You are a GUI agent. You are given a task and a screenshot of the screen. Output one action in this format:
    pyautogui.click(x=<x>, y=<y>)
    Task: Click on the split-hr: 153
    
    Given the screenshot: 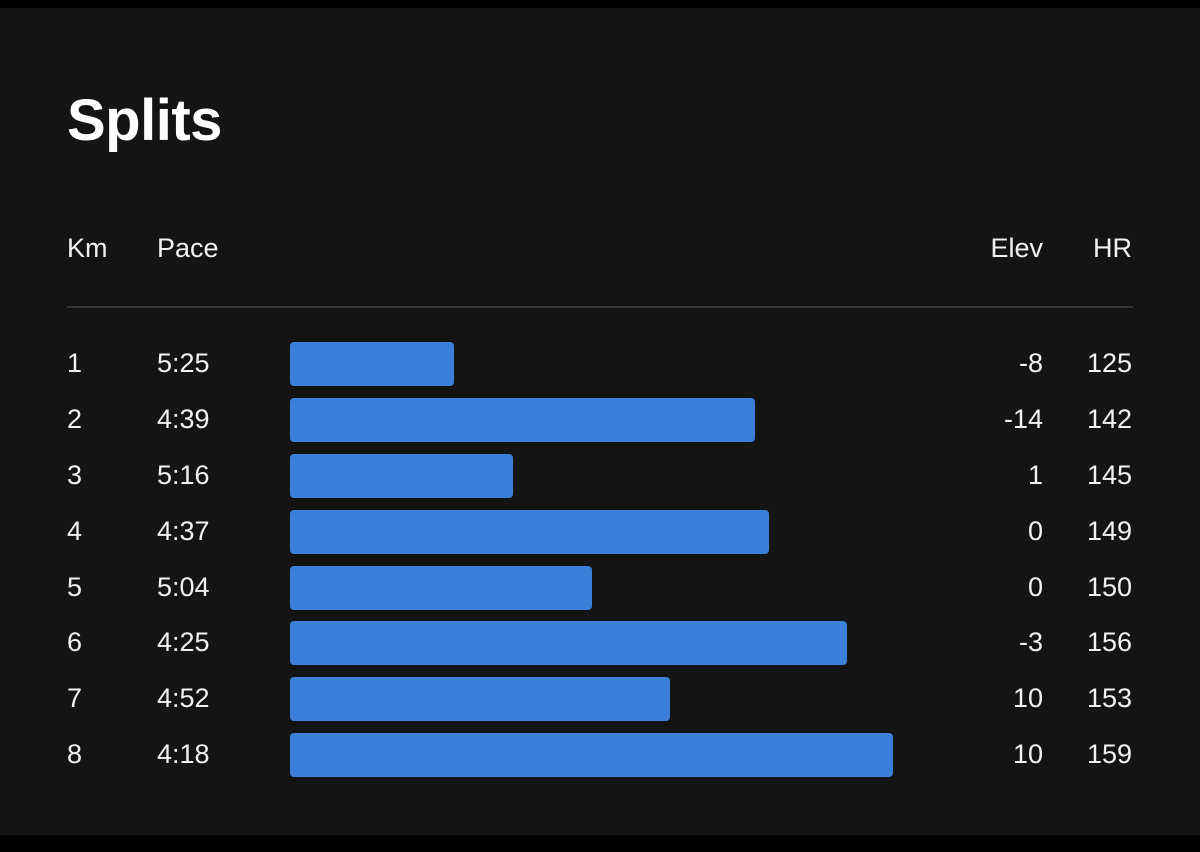 What is the action you would take?
    pyautogui.click(x=1109, y=698)
    